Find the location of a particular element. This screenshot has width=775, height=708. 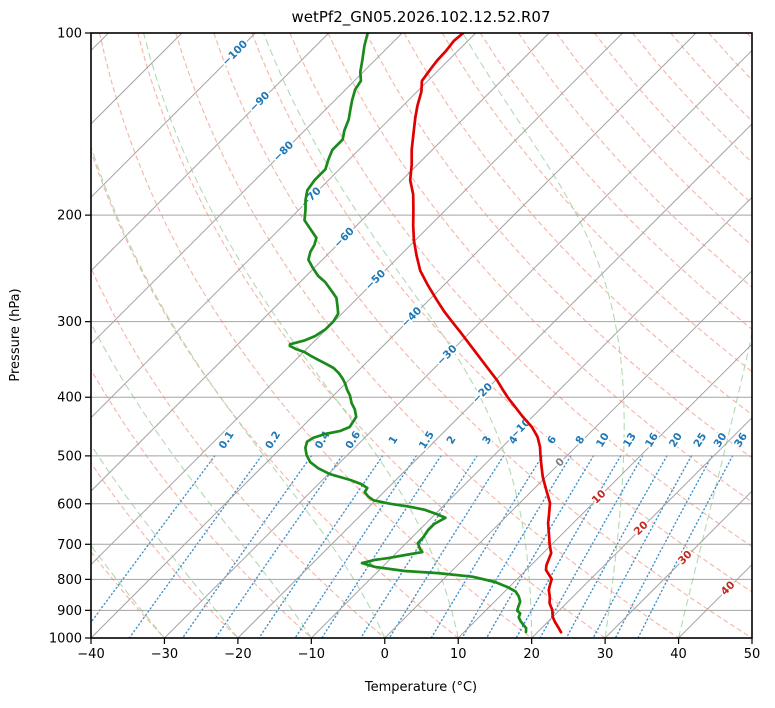

y-tick-label: 300 is located at coordinates (69, 322).